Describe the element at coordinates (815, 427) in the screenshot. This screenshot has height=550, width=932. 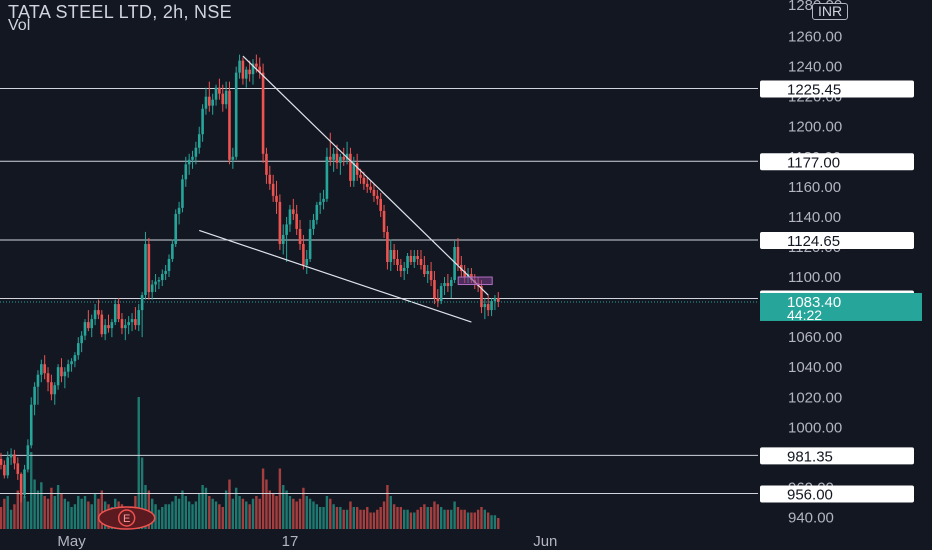
I see `price-tick-label: 1000.00` at that location.